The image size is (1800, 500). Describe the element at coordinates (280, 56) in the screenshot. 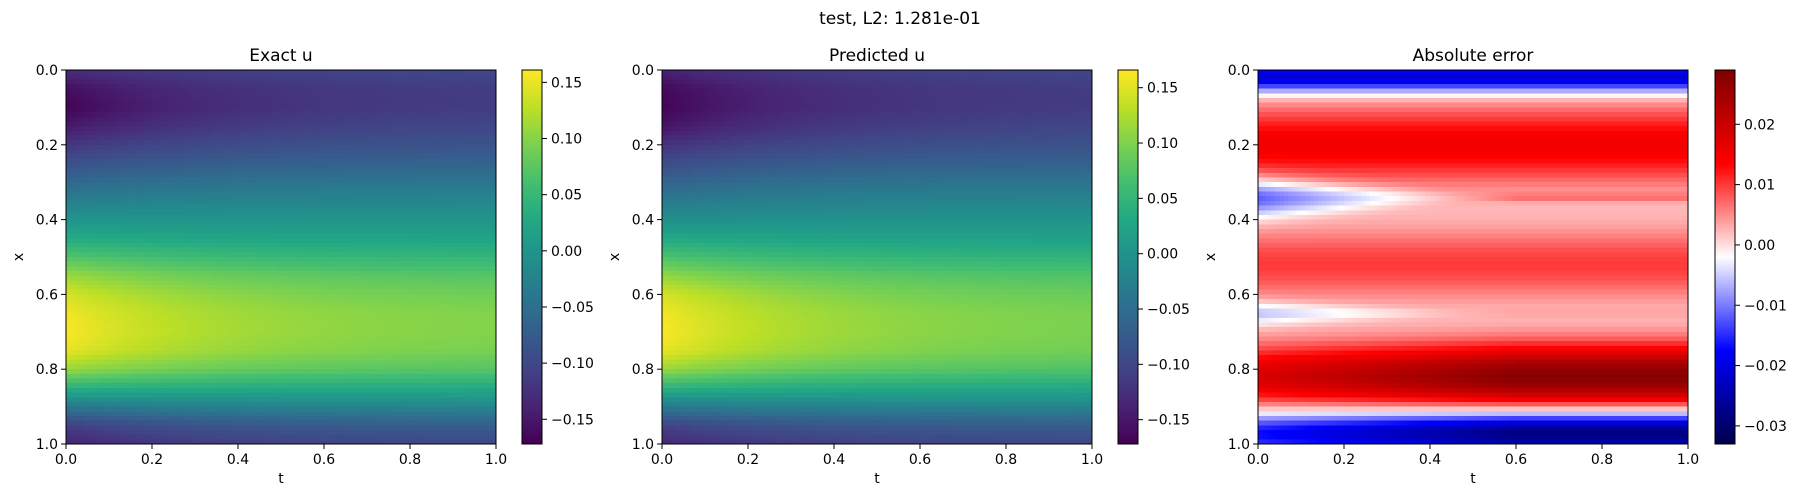

I see `panel-title: Exact u` at that location.